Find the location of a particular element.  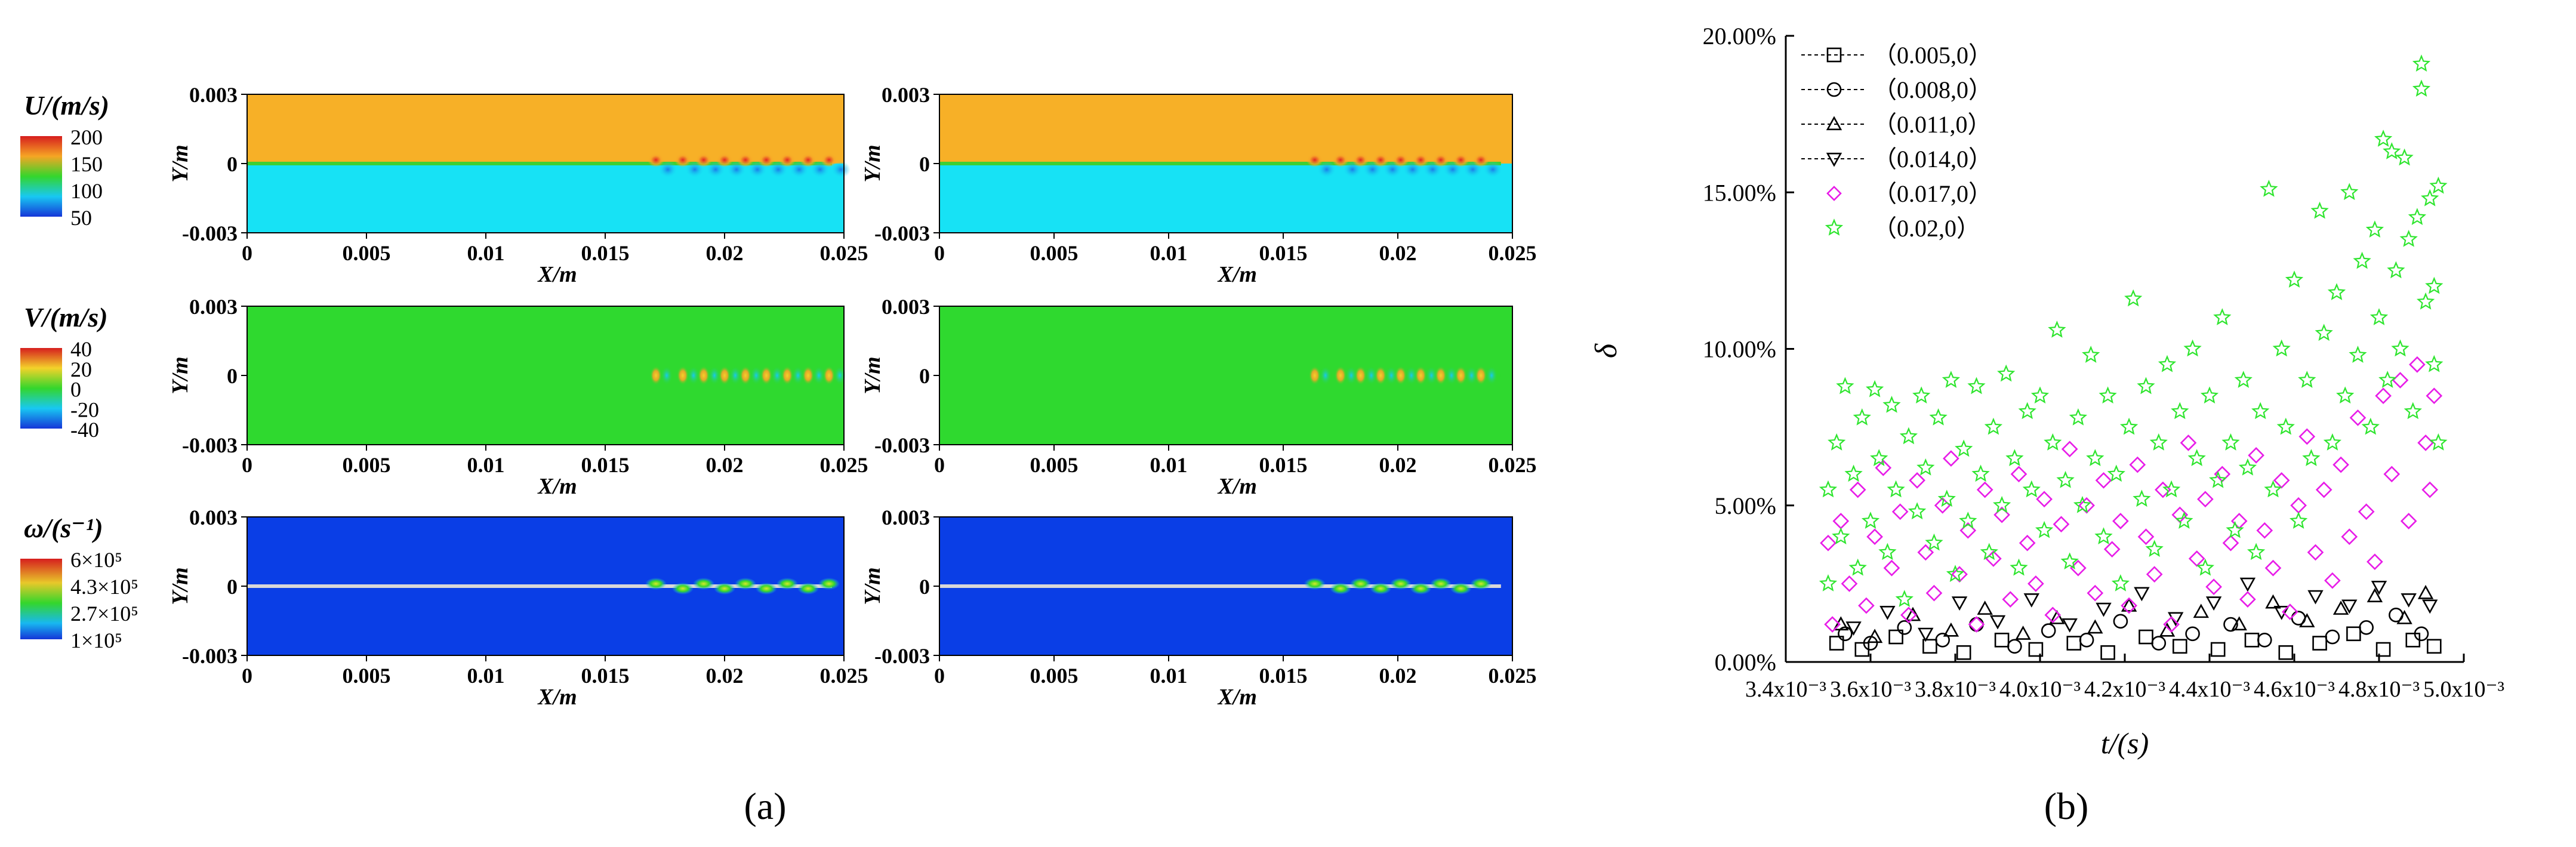

x-tick-label: 3.8x10⁻³ is located at coordinates (1955, 689).